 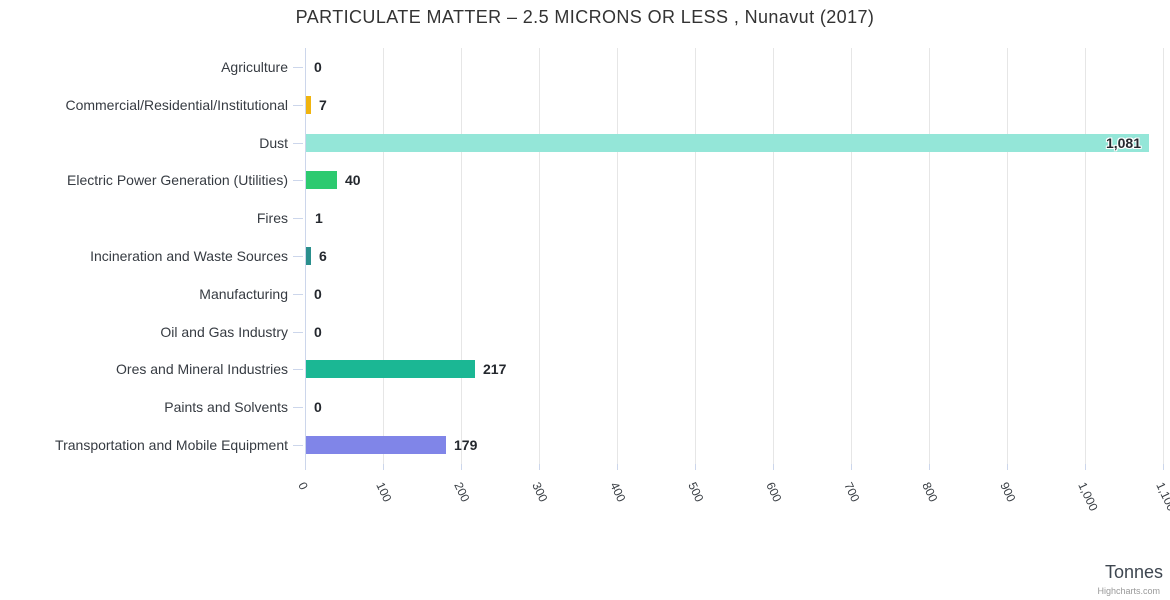 I want to click on bar-value-label: 217, so click(x=495, y=369).